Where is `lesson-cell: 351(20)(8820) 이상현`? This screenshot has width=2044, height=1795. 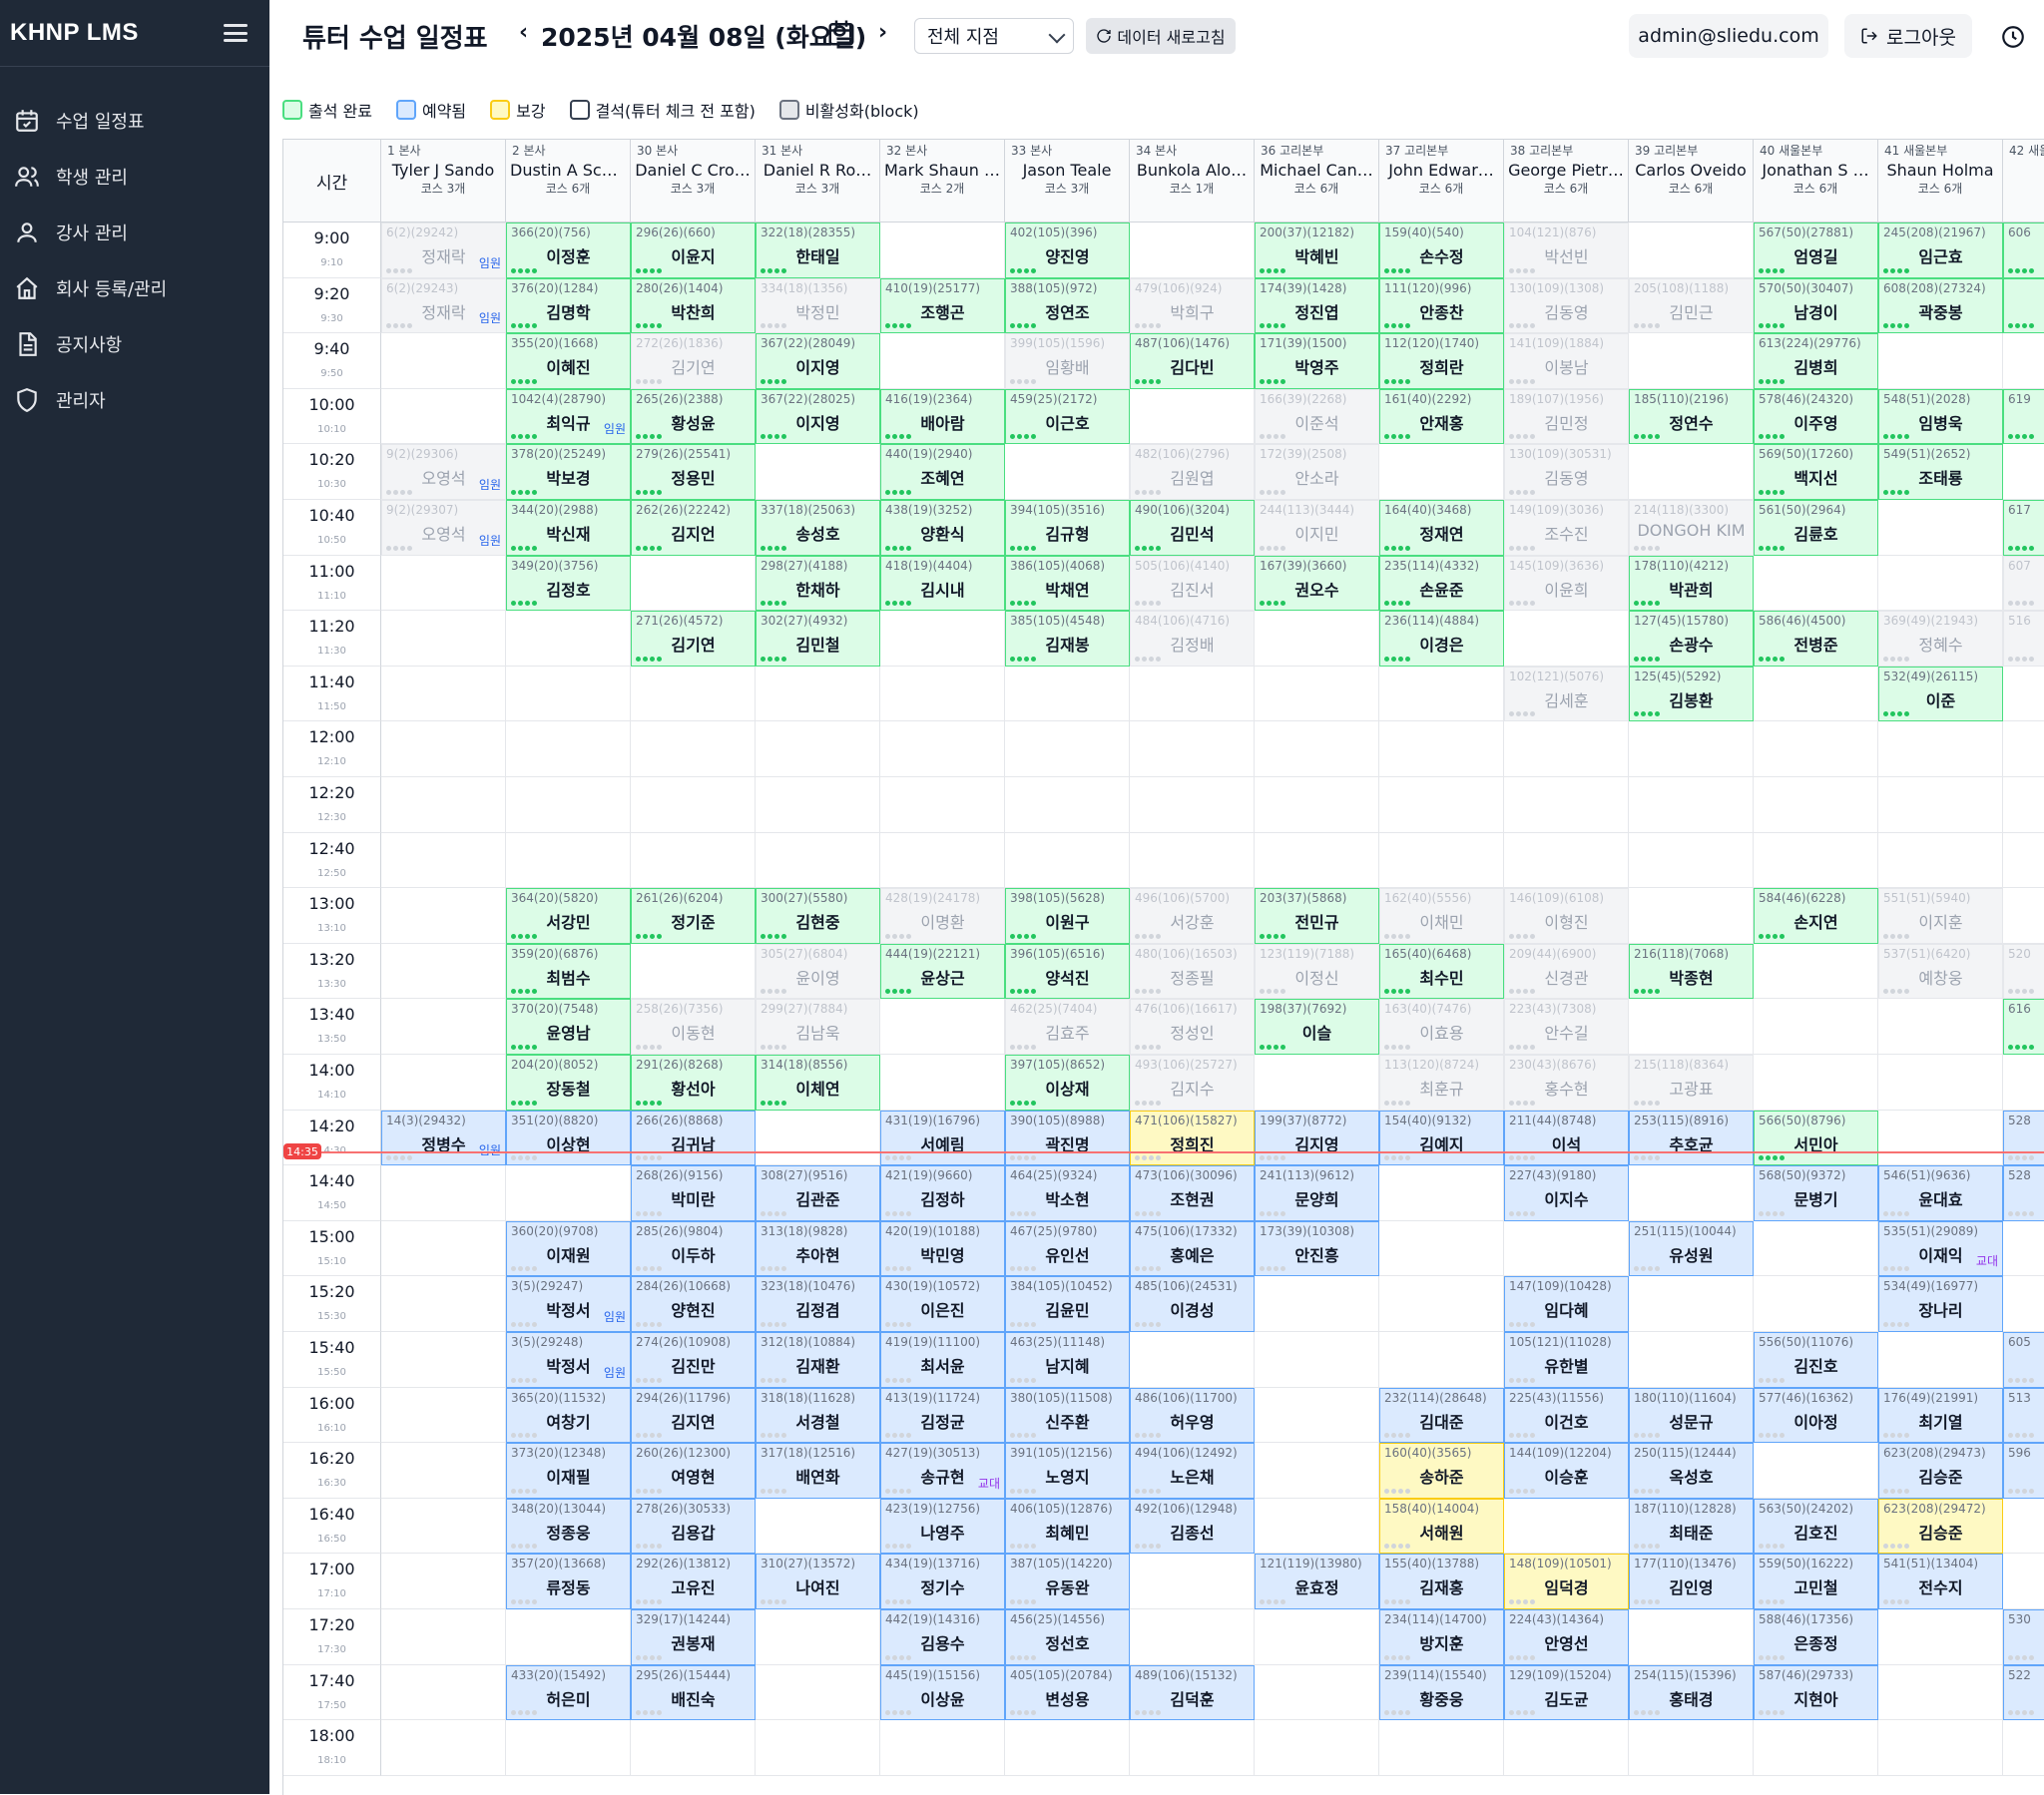
lesson-cell: 351(20)(8820) 이상현 is located at coordinates (568, 1138).